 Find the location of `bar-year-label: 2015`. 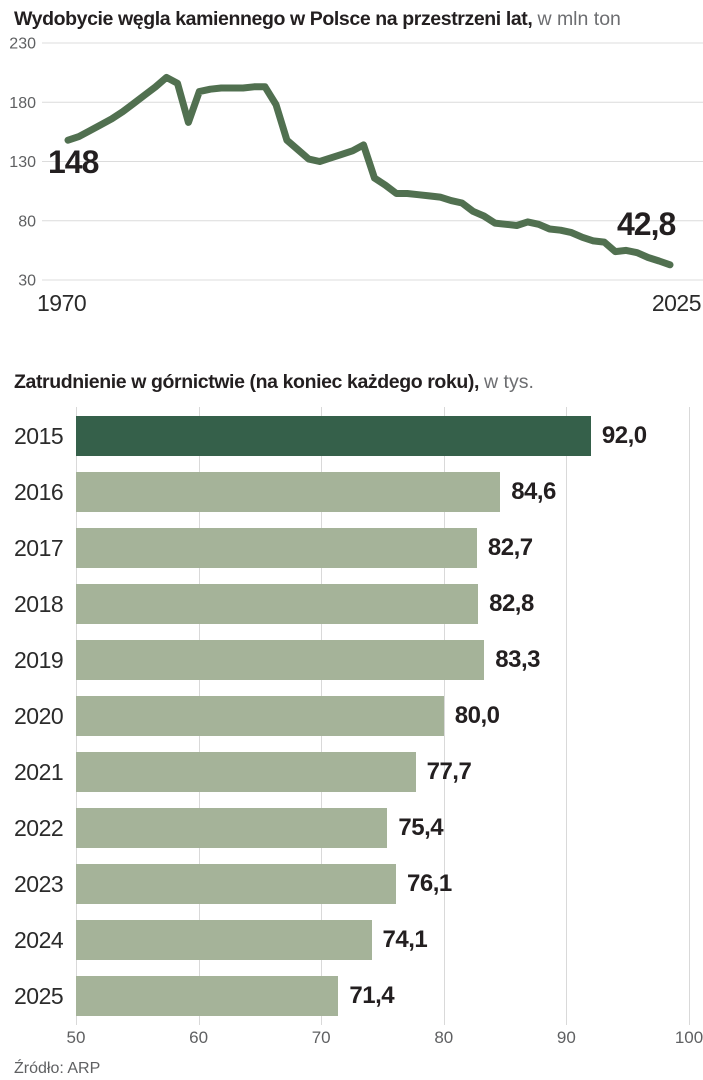

bar-year-label: 2015 is located at coordinates (39, 435).